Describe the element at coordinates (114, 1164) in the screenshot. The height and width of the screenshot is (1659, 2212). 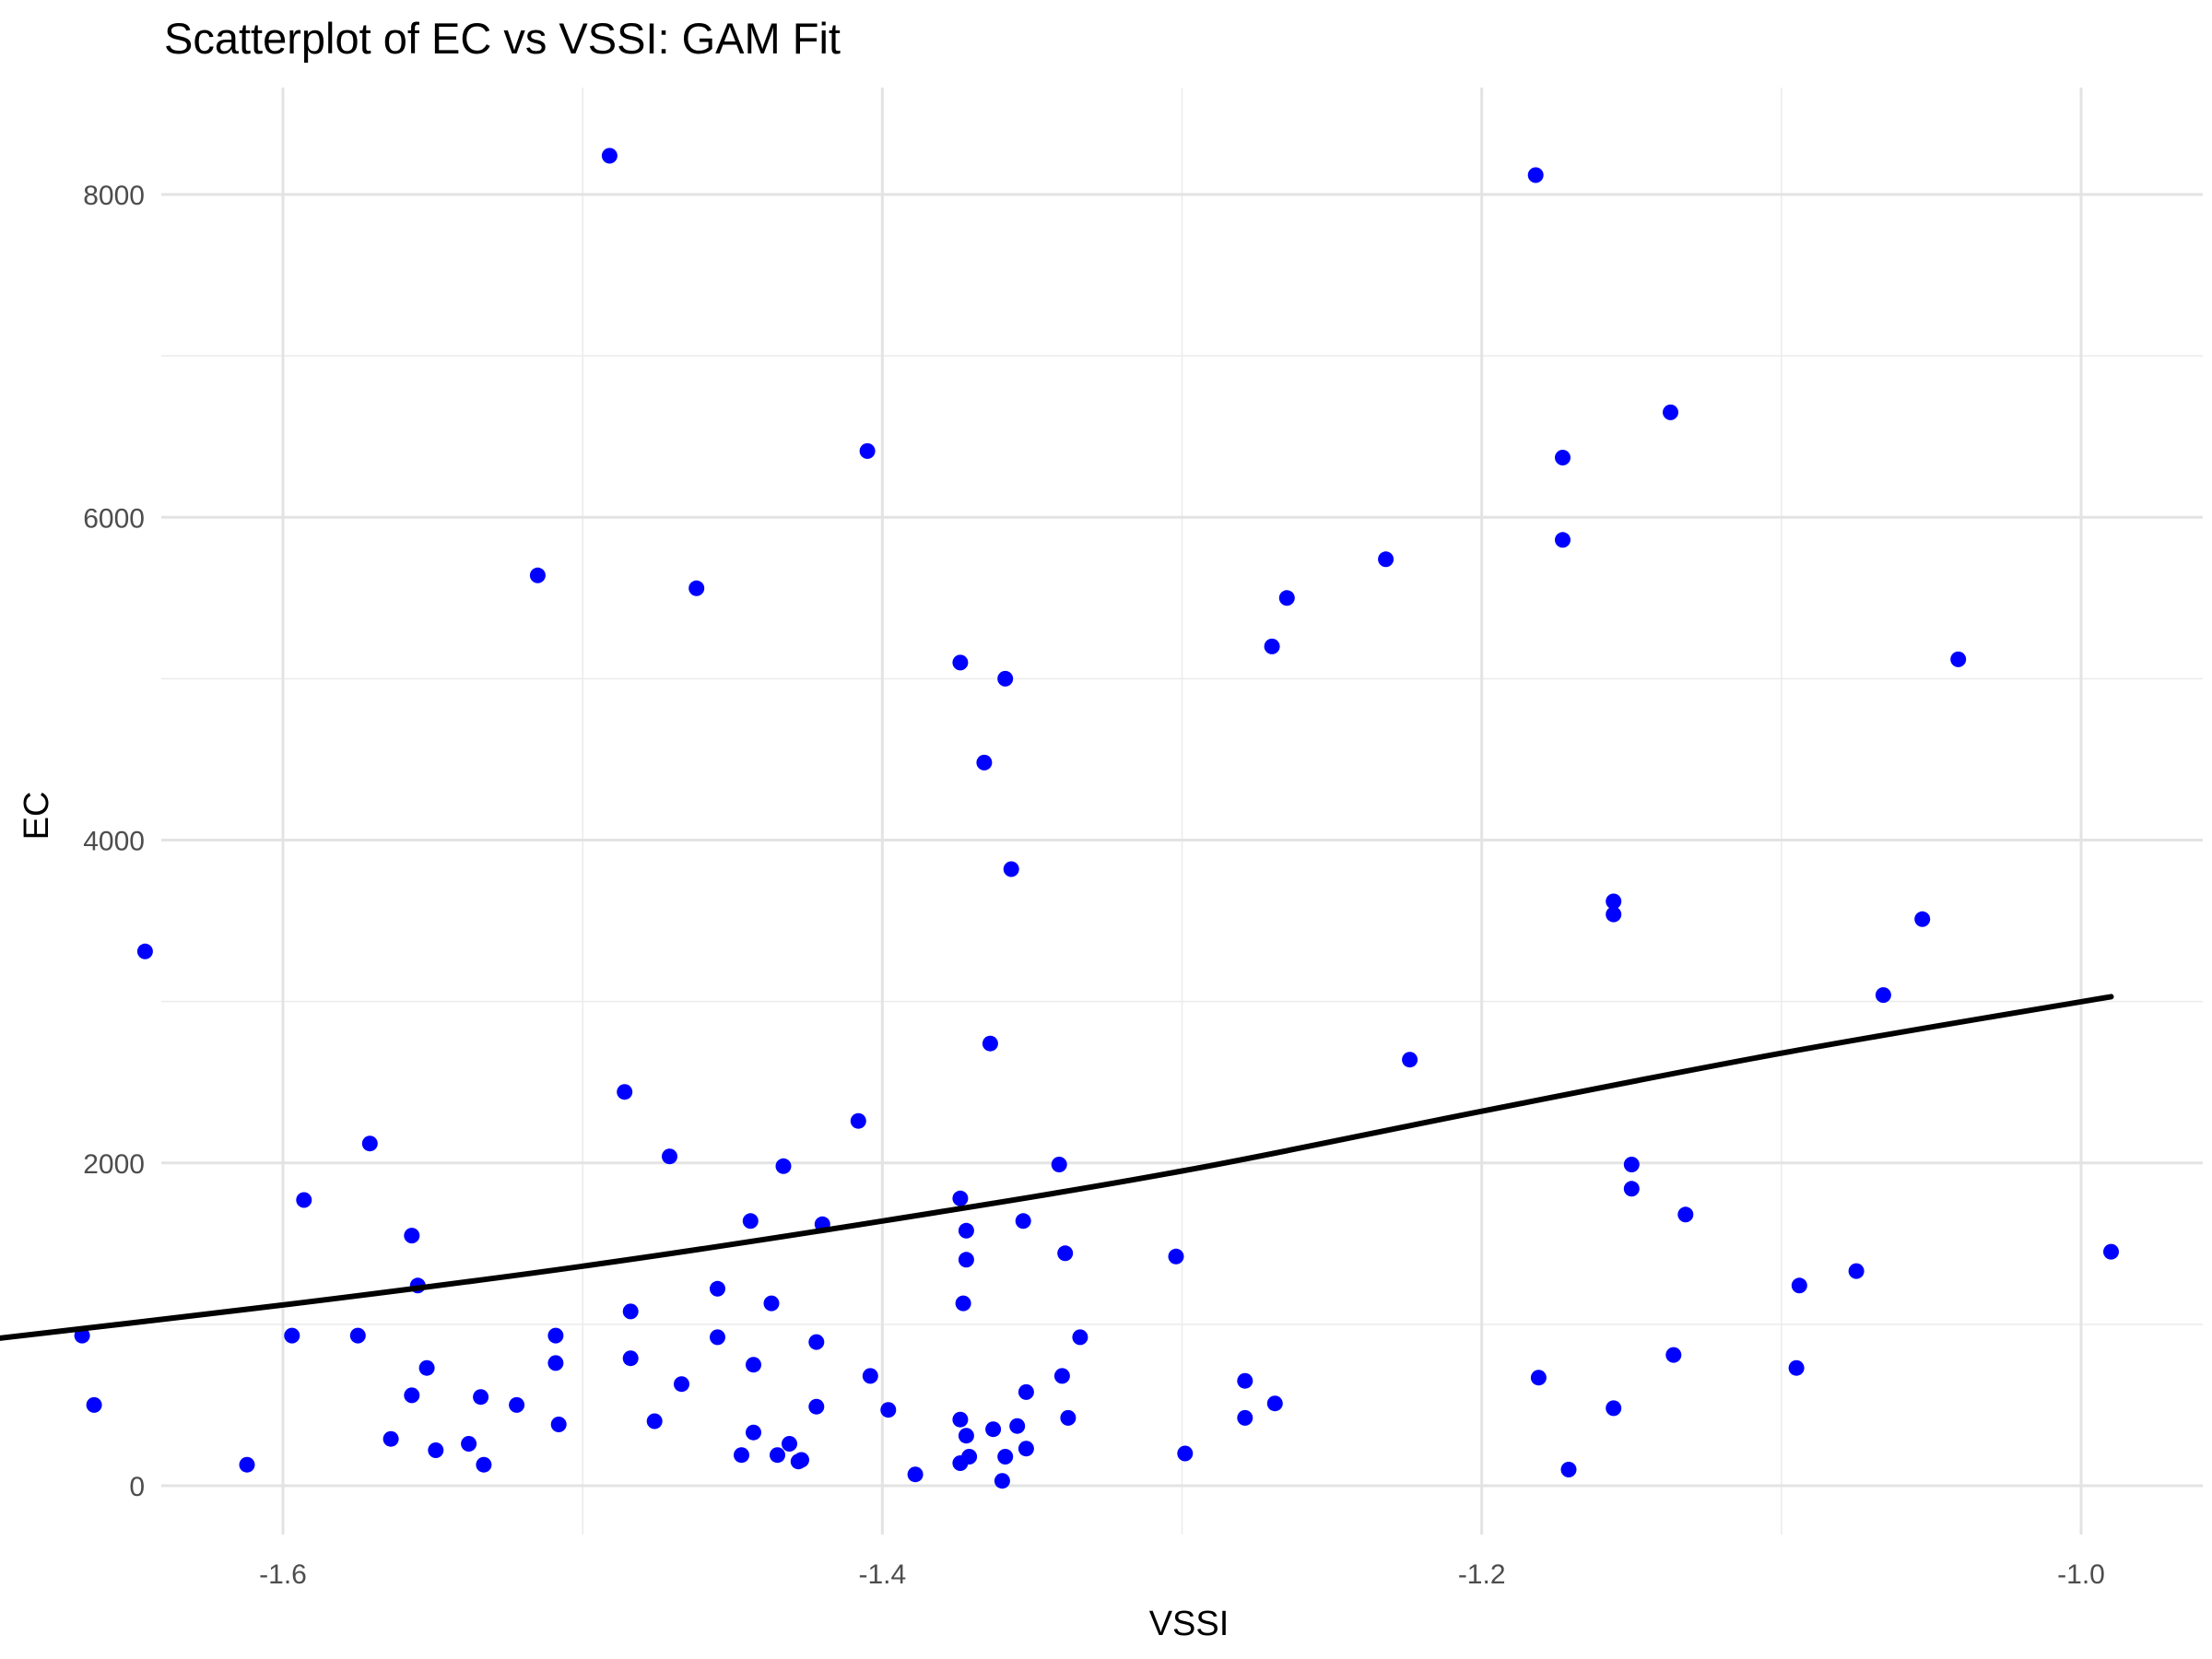
I see `y-tick-label: 2000` at that location.